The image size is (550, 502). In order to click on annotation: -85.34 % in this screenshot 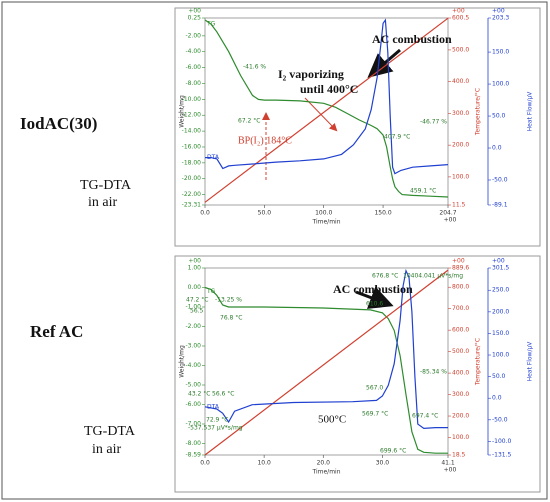, I will do `click(433, 372)`.